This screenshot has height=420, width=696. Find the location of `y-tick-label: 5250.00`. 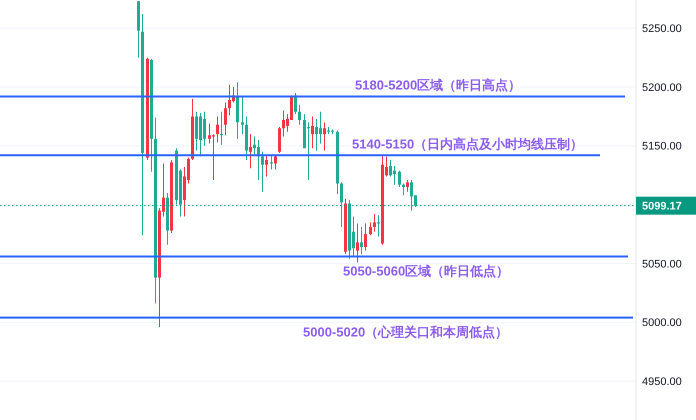

y-tick-label: 5250.00 is located at coordinates (662, 29).